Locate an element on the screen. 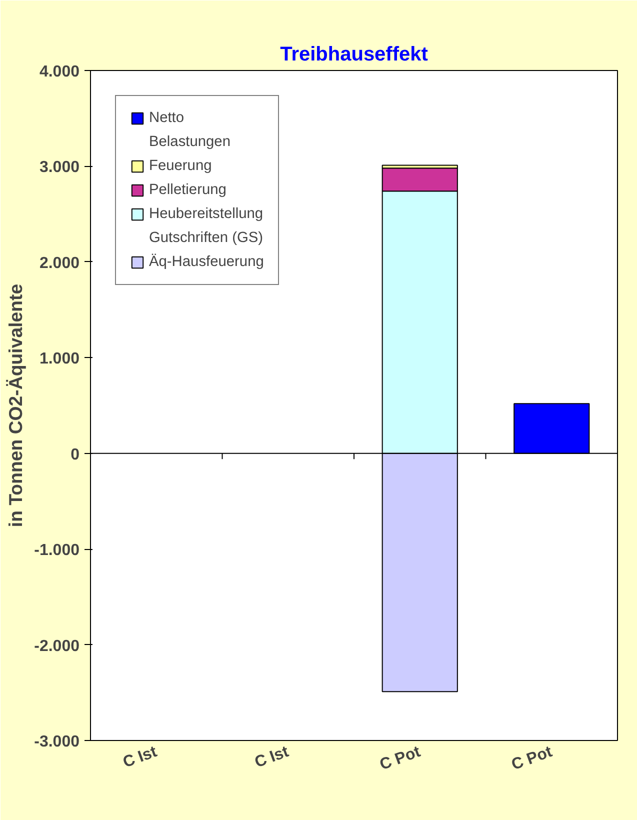  y-tick-label: 4.000 is located at coordinates (59, 72).